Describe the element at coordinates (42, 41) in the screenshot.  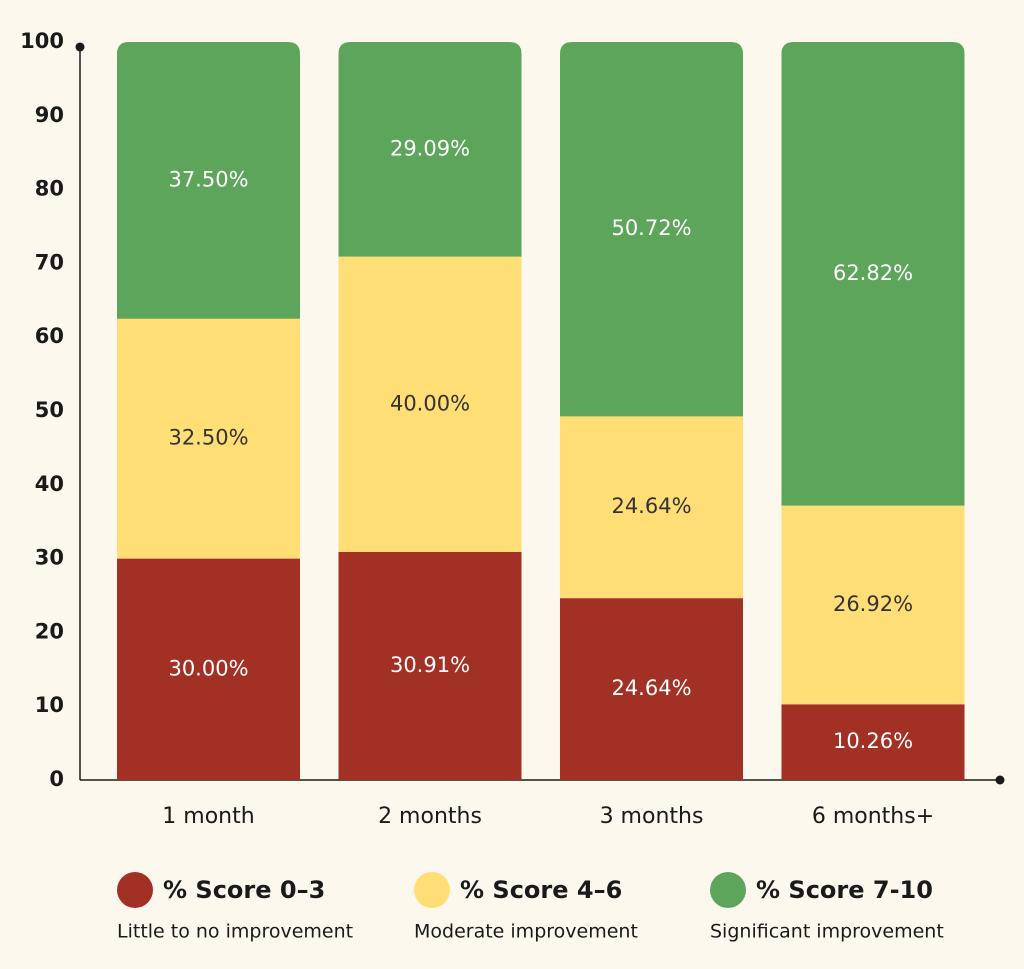
I see `y-tick-label: 100` at that location.